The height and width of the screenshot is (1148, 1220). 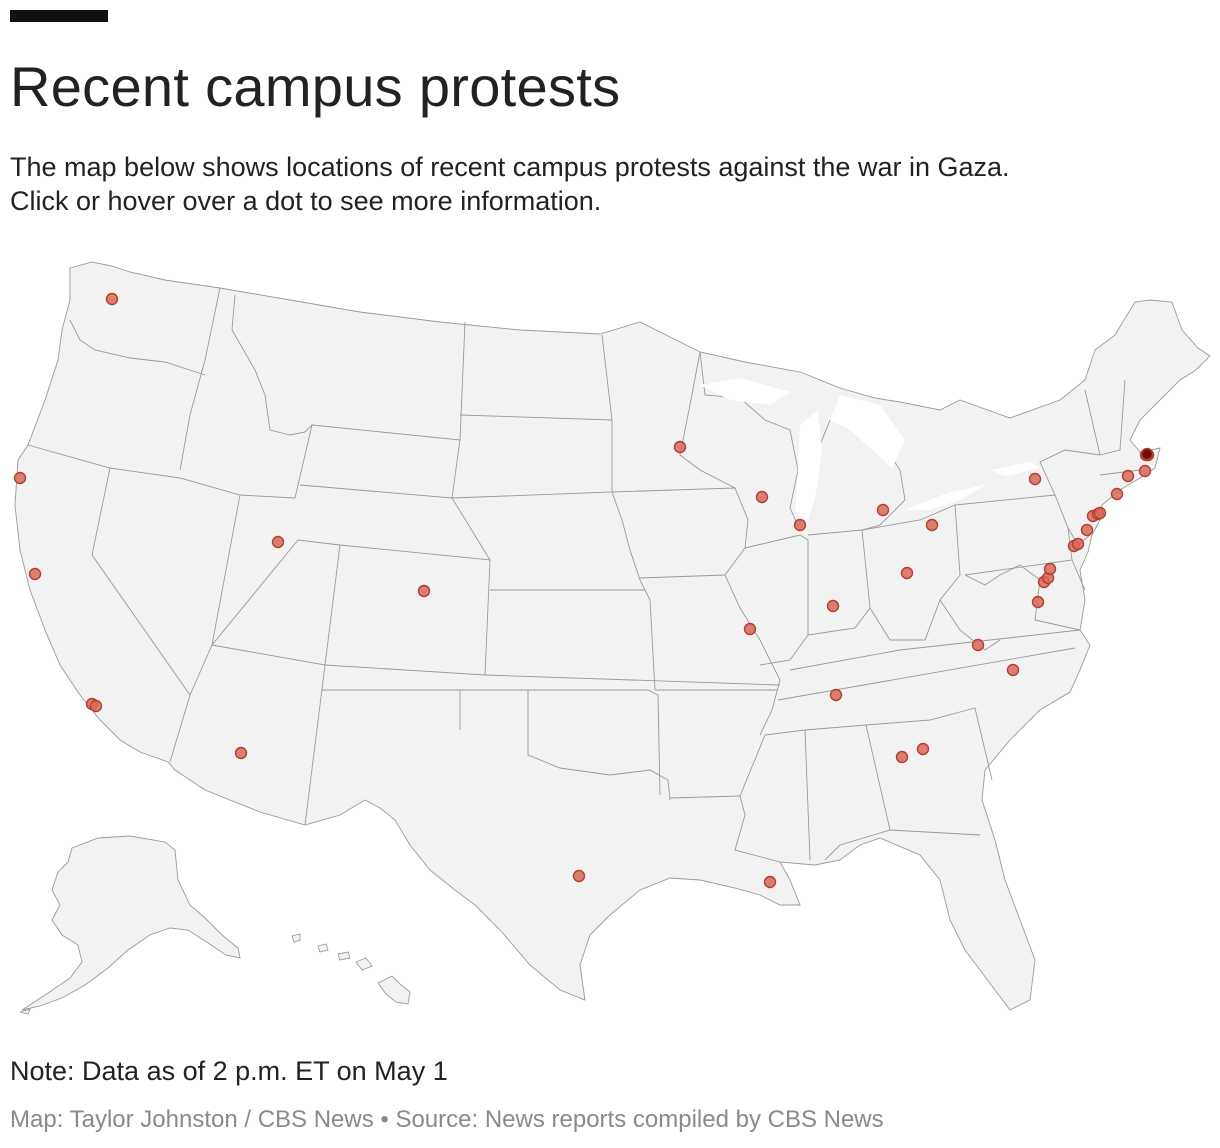 I want to click on data-note: Note: Data as of 2 p.m. ET on May 1, so click(x=229, y=1071).